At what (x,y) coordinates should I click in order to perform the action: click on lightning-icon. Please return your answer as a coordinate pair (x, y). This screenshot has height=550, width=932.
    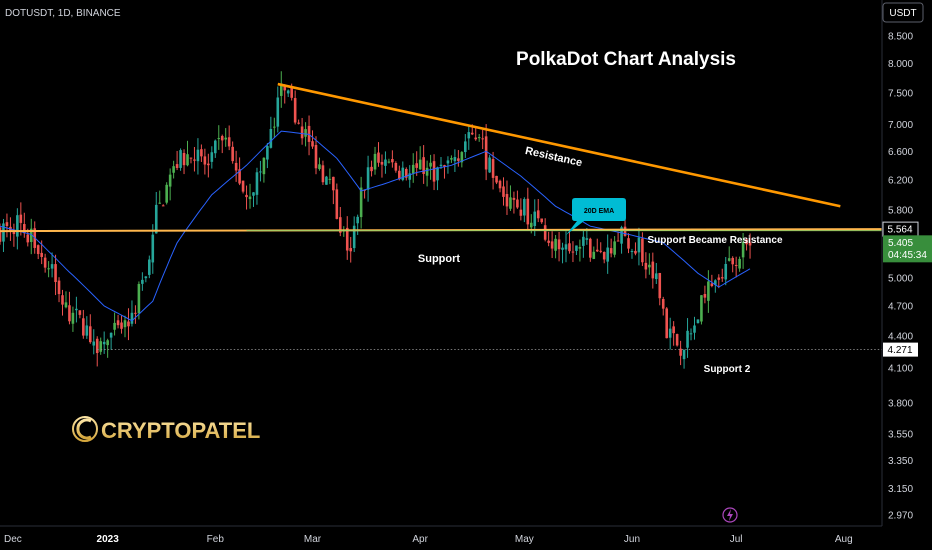
    Looking at the image, I should click on (730, 515).